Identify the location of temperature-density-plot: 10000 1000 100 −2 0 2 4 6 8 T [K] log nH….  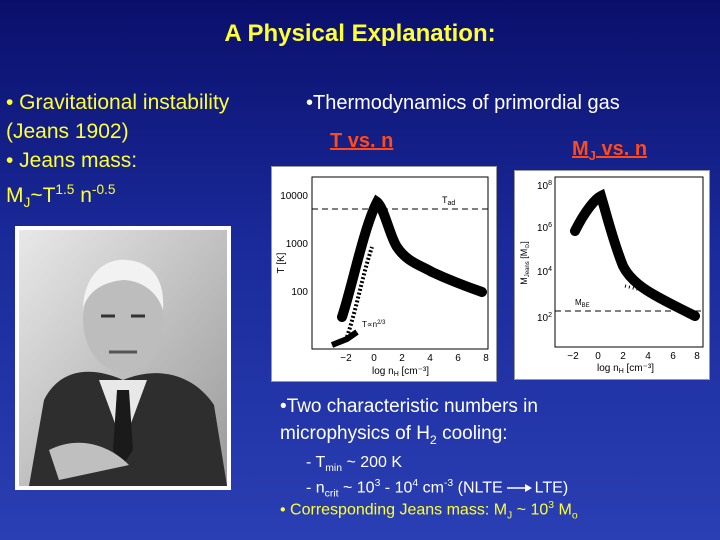
(384, 274).